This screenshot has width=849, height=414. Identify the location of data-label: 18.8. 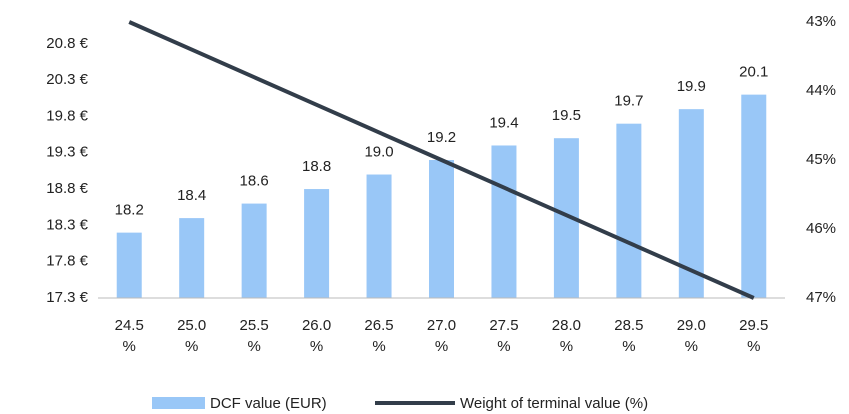
(316, 166).